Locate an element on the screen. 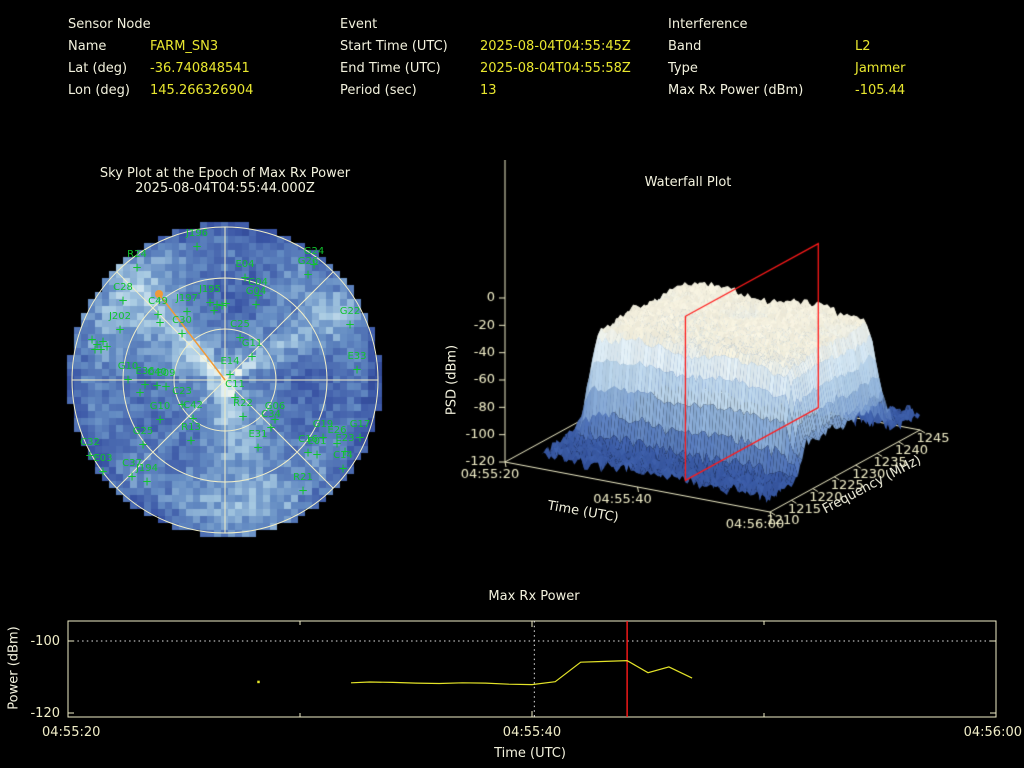  satellite-id-label: J202 is located at coordinates (120, 316).